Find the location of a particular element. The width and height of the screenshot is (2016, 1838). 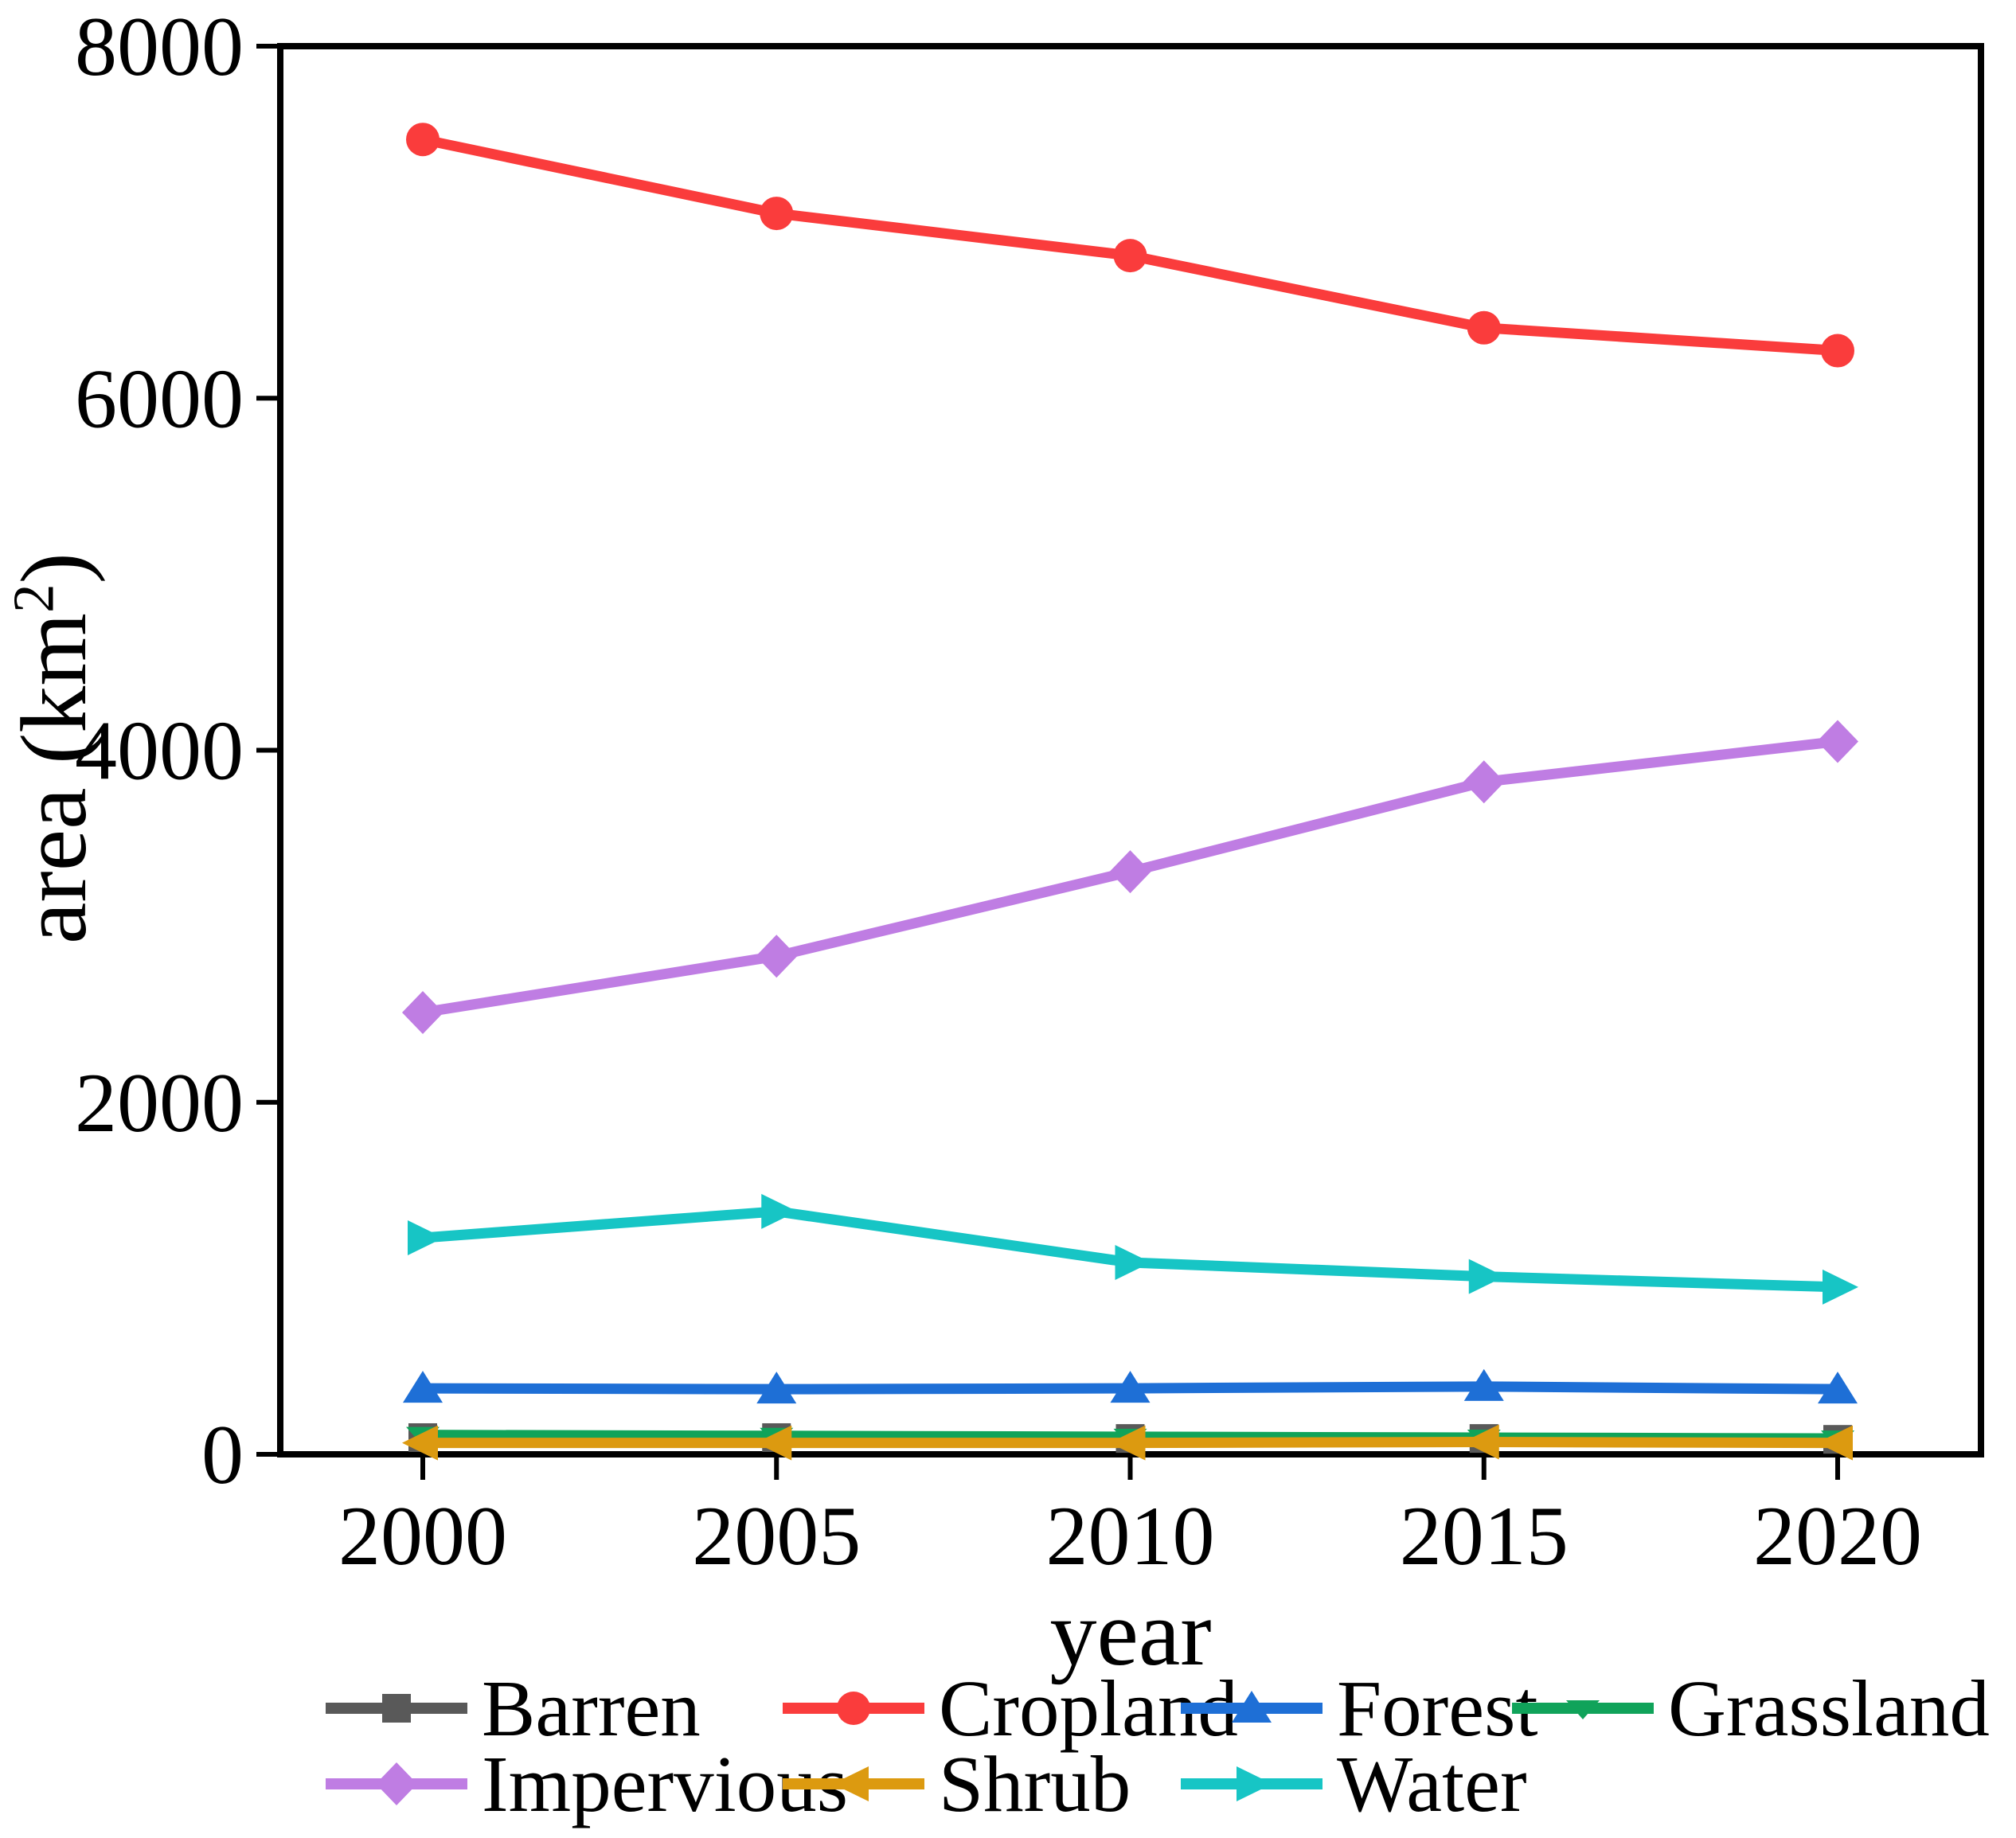

marker-cropland-2020 is located at coordinates (1837, 351).